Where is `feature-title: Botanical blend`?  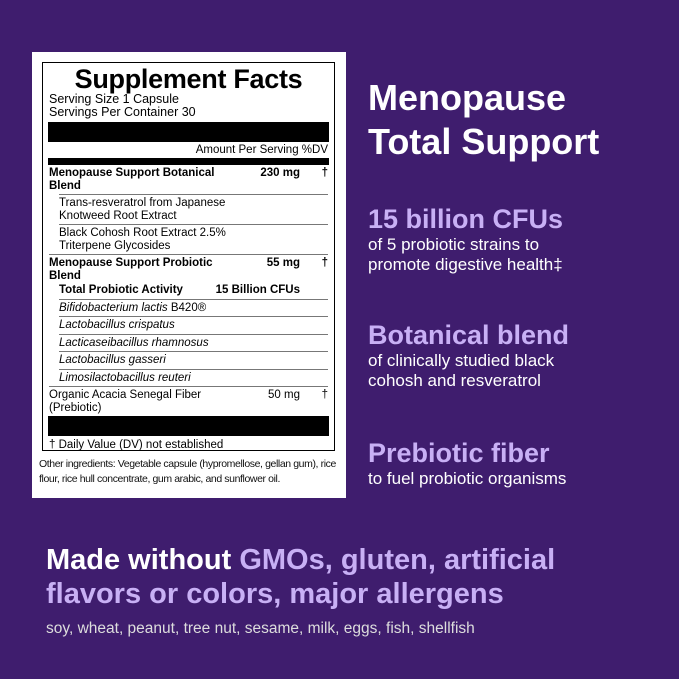
feature-title: Botanical blend is located at coordinates (469, 335).